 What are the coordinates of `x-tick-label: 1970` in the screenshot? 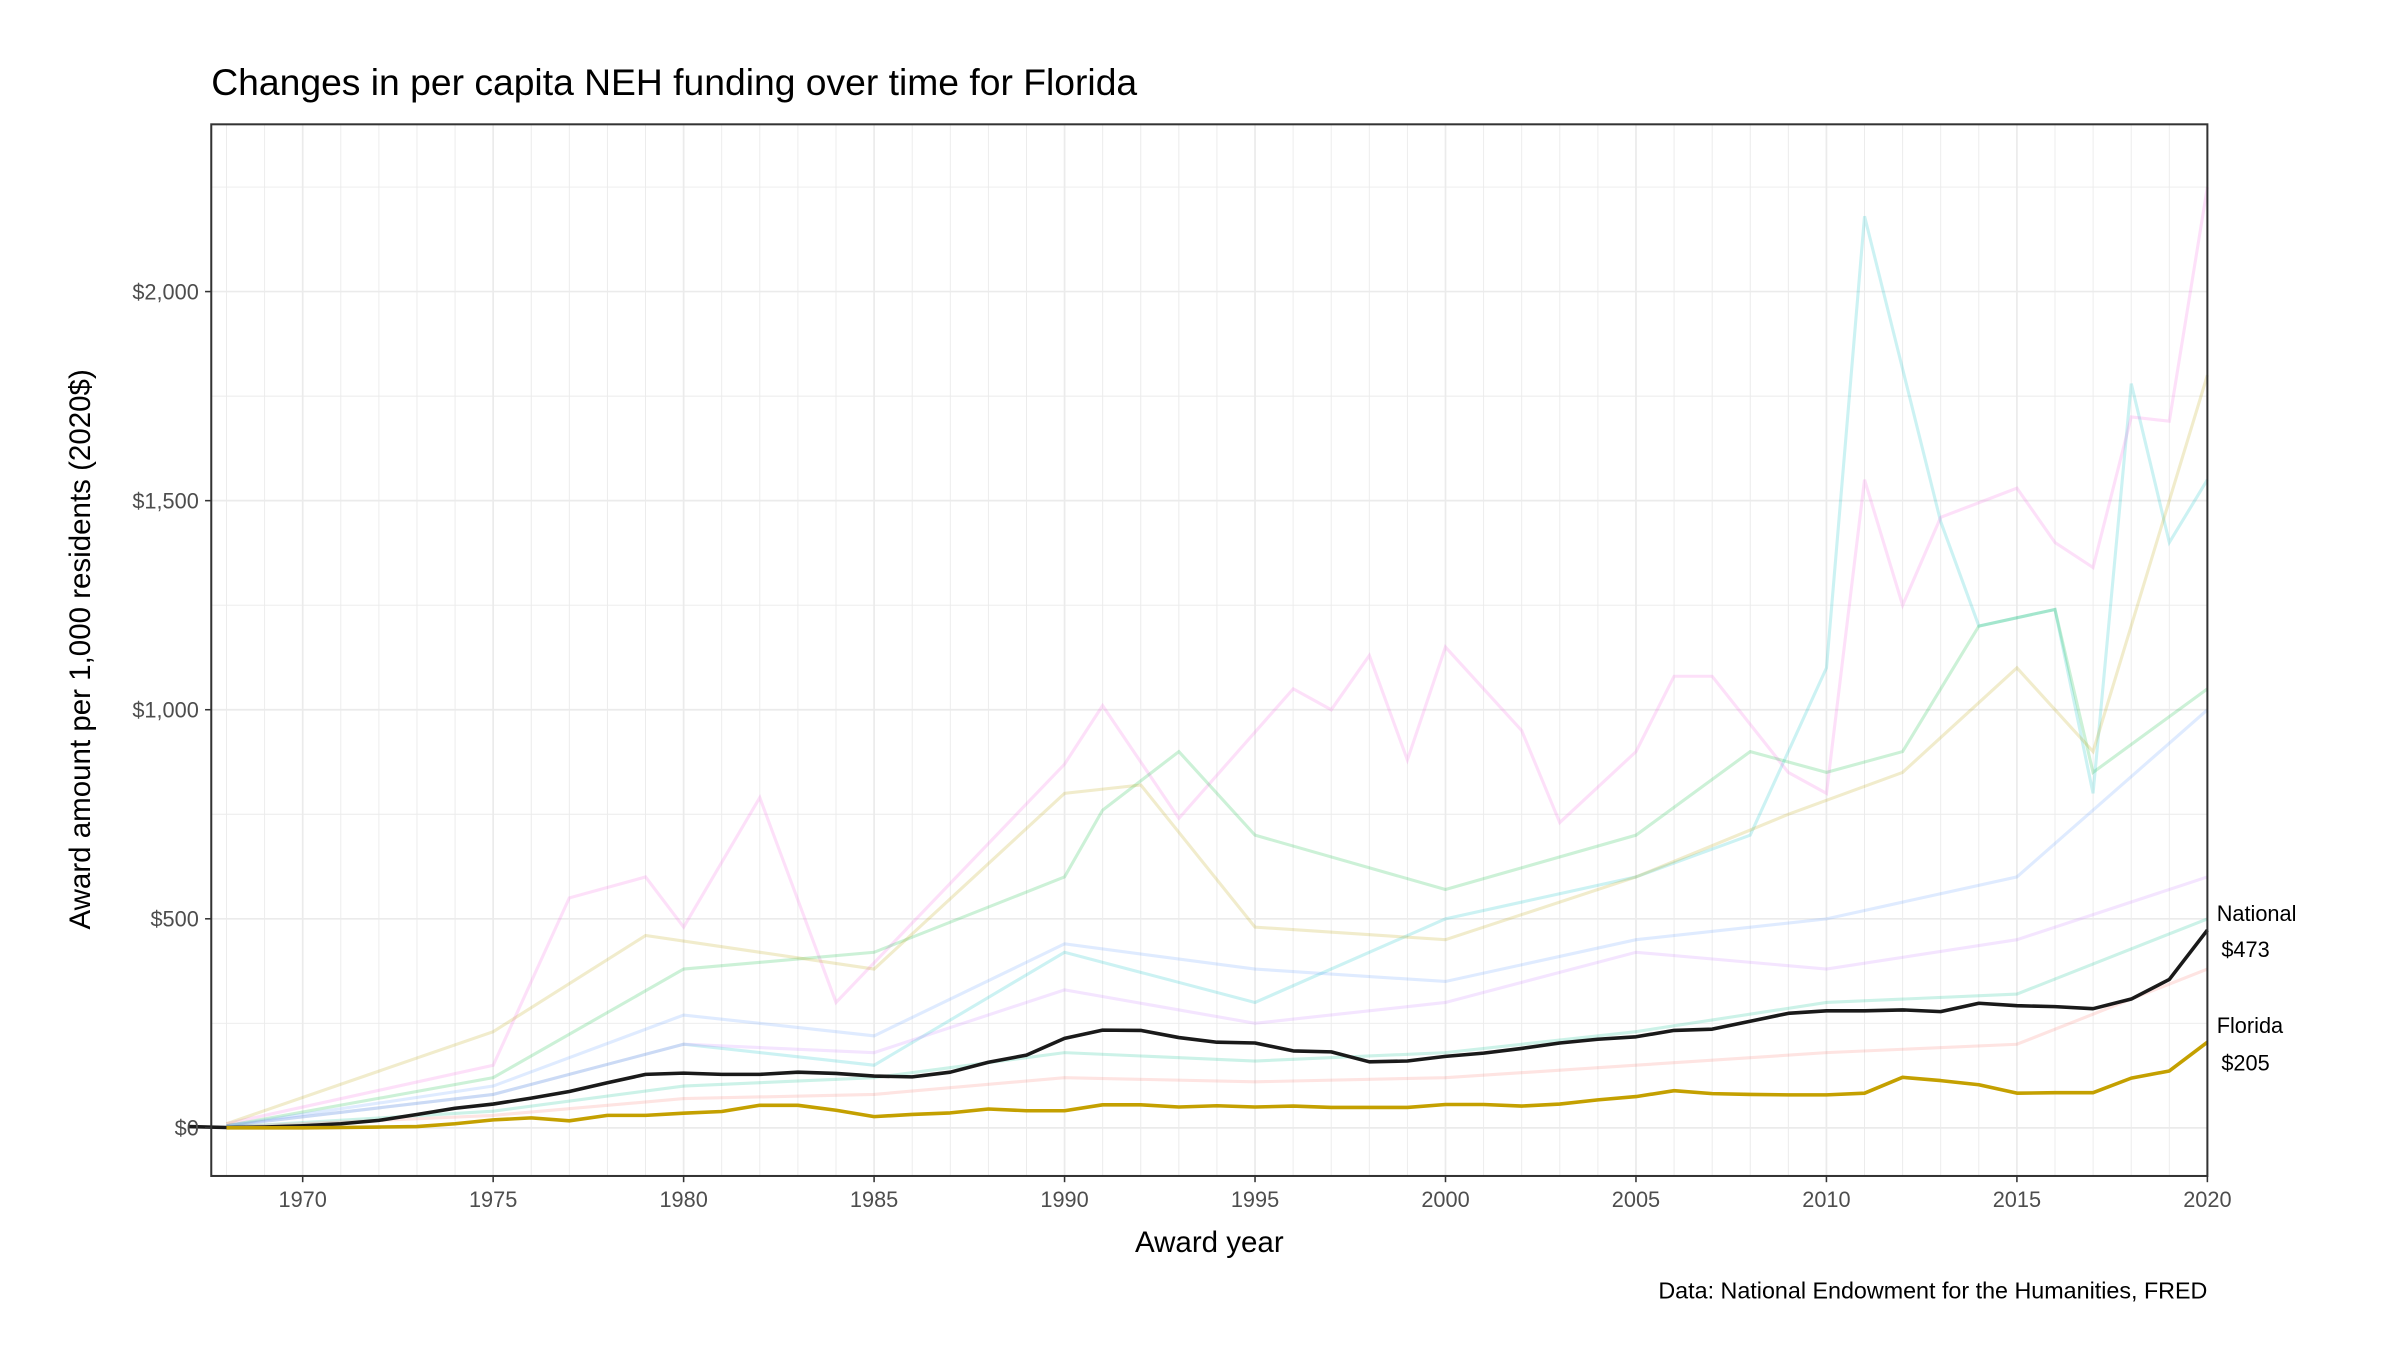 It's located at (303, 1199).